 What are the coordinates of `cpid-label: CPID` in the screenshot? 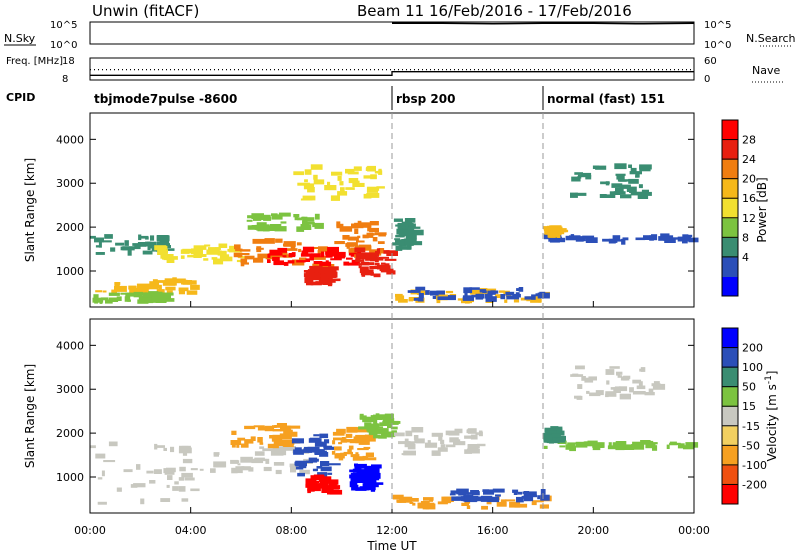 It's located at (20, 97).